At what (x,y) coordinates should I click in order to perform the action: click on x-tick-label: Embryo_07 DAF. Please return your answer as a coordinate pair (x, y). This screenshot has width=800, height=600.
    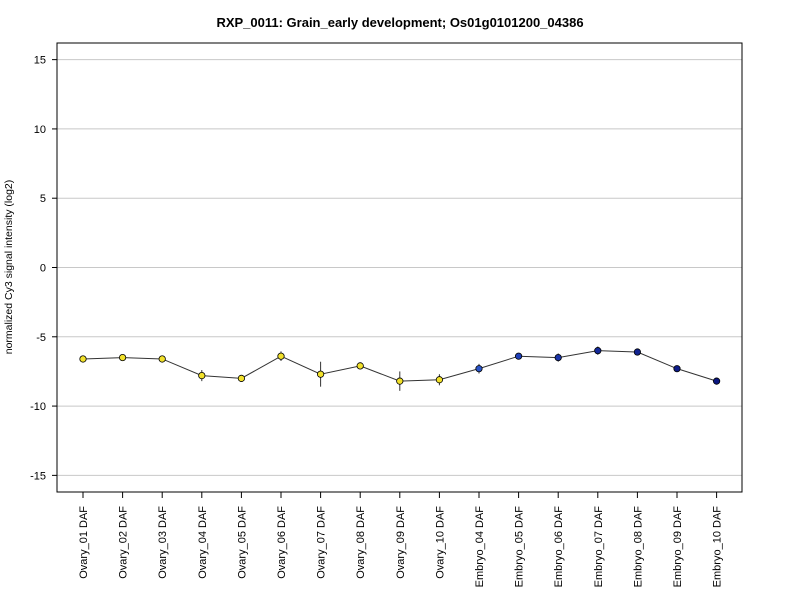
    Looking at the image, I should click on (599, 547).